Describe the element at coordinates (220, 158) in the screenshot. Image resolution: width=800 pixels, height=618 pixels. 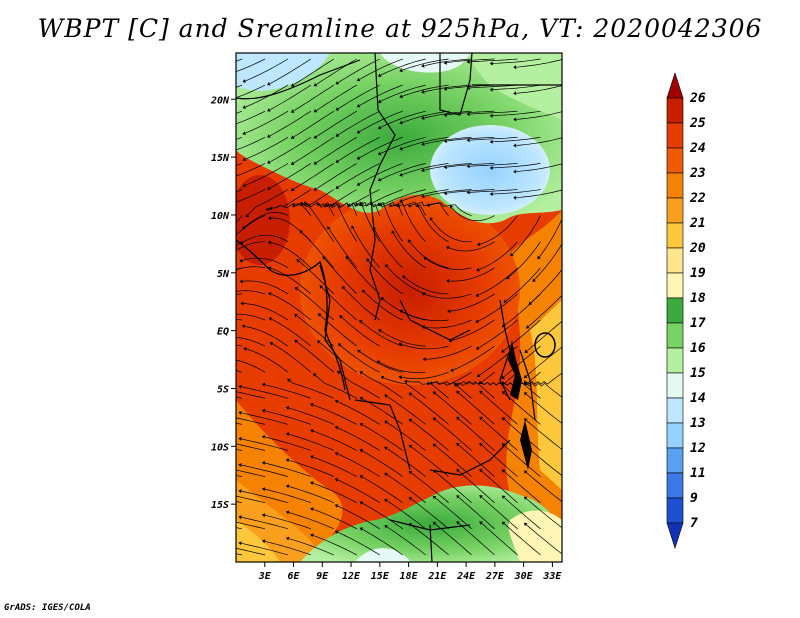
I see `lat-tick-label: 15N` at that location.